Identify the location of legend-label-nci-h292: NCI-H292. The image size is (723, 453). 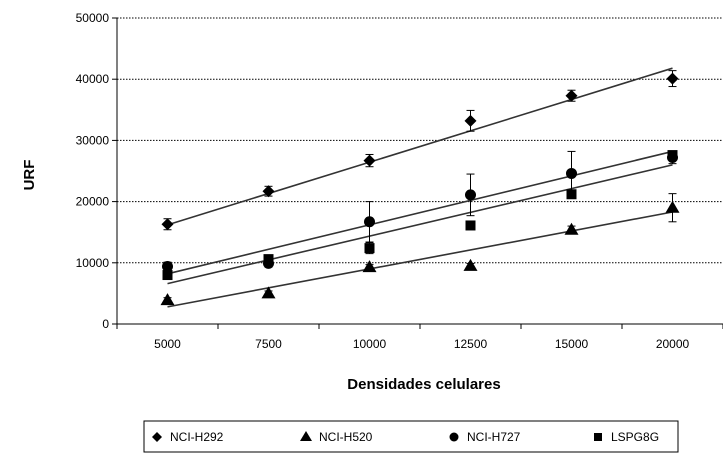
(197, 437).